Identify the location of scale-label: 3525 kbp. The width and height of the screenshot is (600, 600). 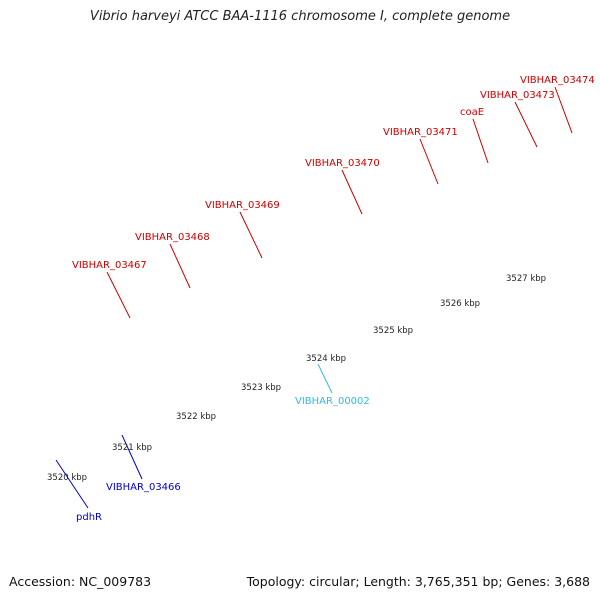
(393, 331).